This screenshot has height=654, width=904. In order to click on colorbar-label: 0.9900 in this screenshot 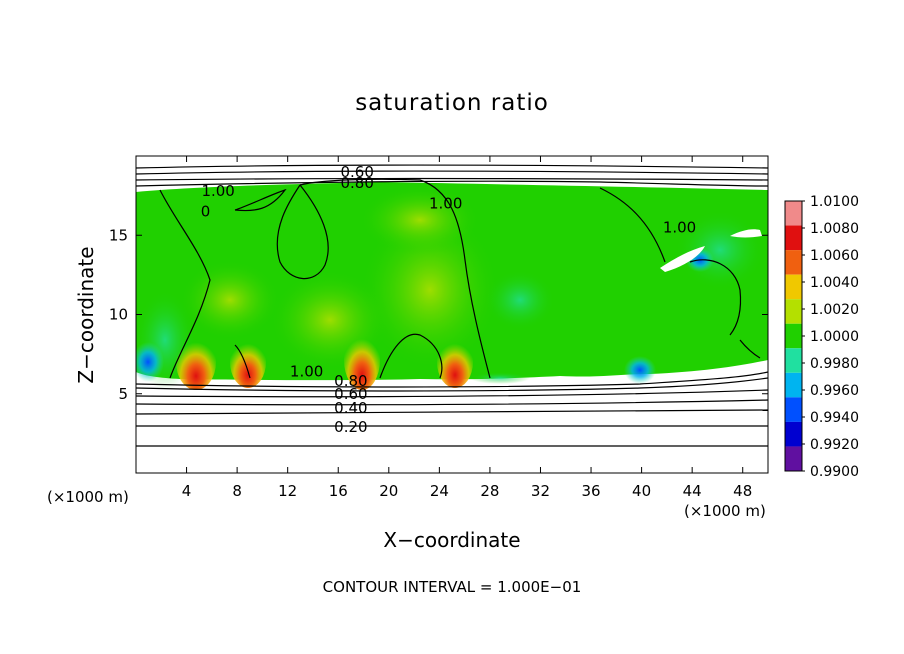, I will do `click(834, 472)`.